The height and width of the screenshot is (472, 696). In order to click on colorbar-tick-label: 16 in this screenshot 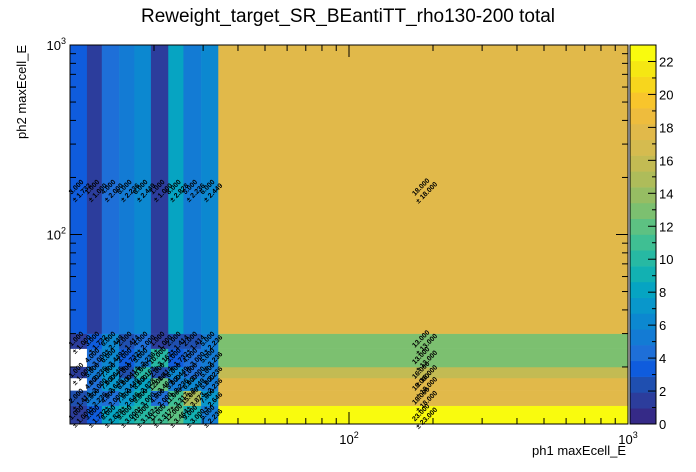, I will do `click(666, 160)`.